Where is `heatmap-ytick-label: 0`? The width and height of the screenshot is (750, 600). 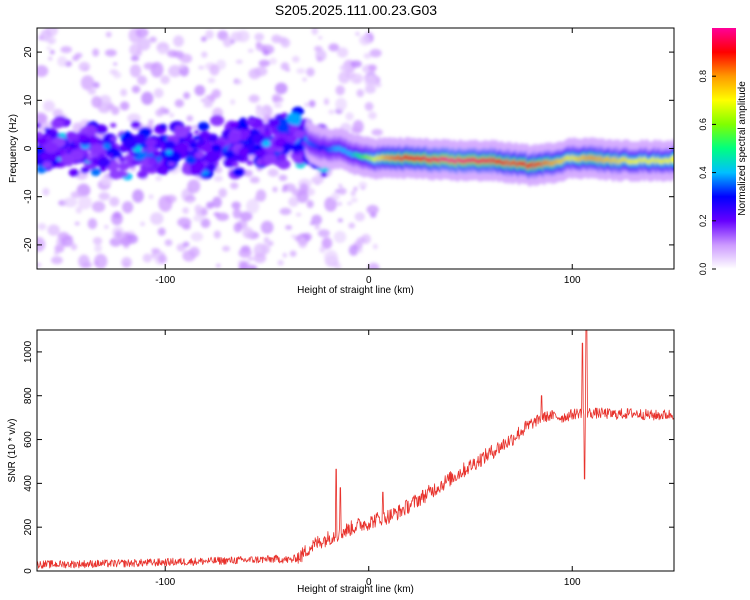 heatmap-ytick-label: 0 is located at coordinates (28, 148).